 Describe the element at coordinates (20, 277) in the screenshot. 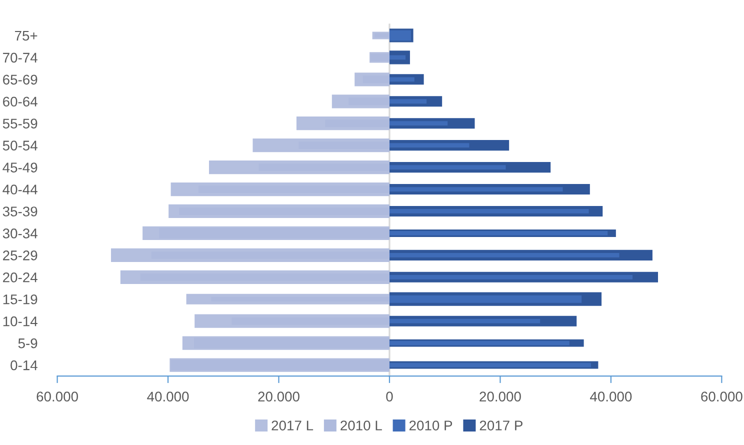

I see `y-tick-label: 20-24` at that location.